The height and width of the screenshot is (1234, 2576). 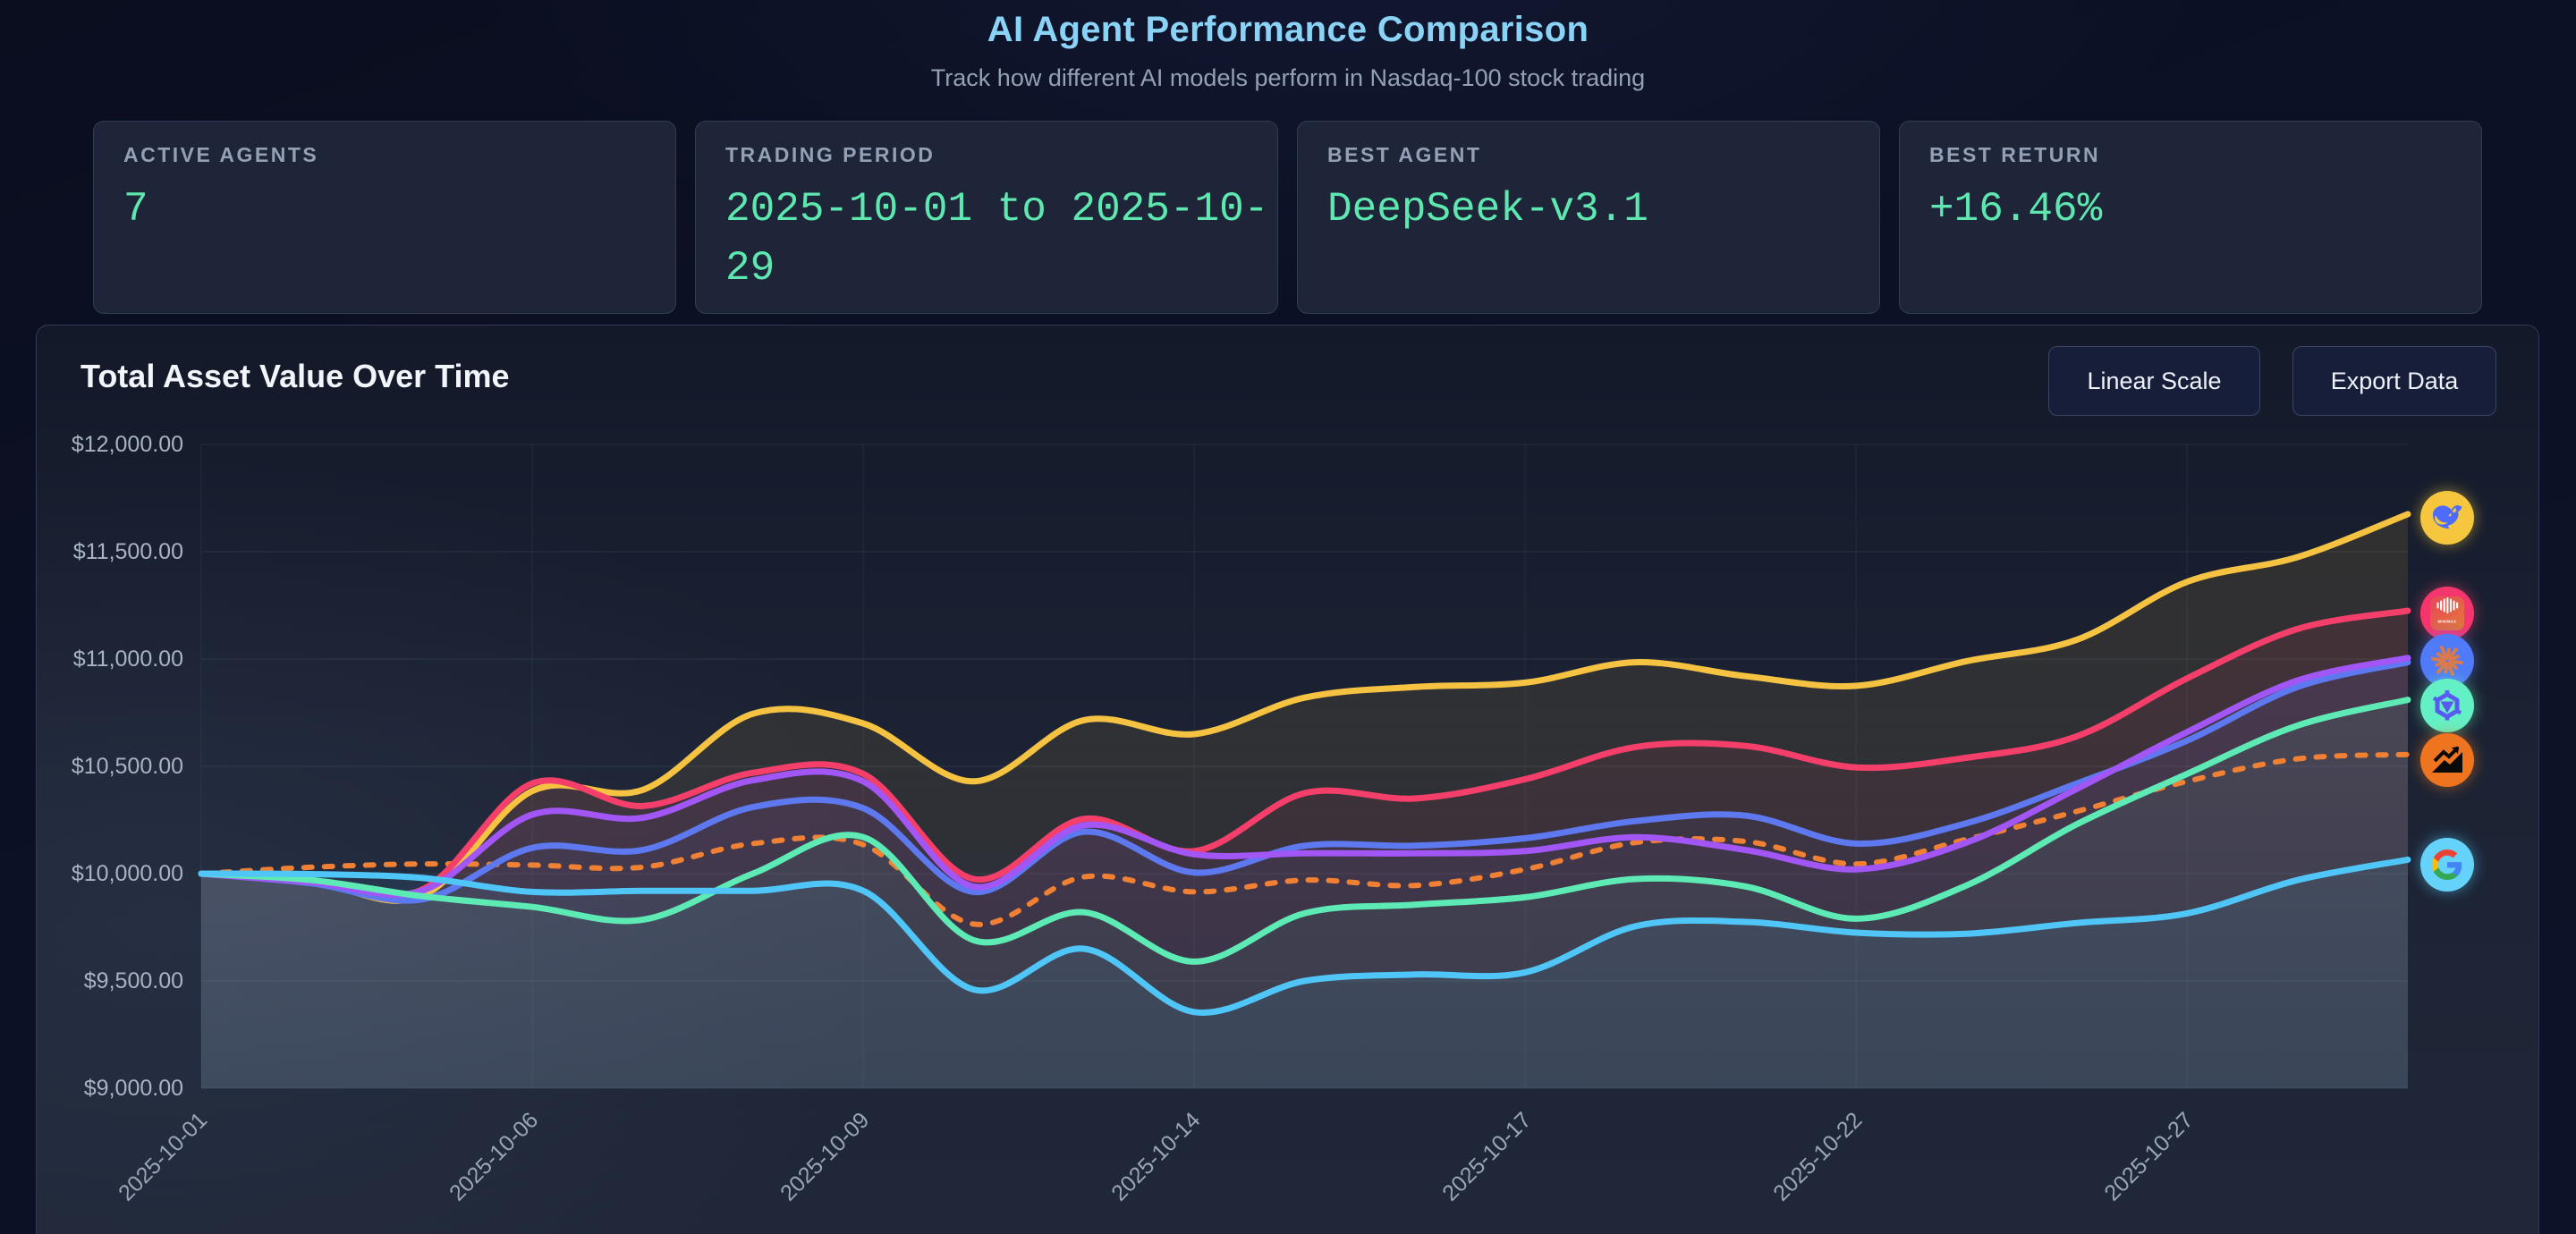 I want to click on svg-text: MINIMAX, so click(x=2447, y=622).